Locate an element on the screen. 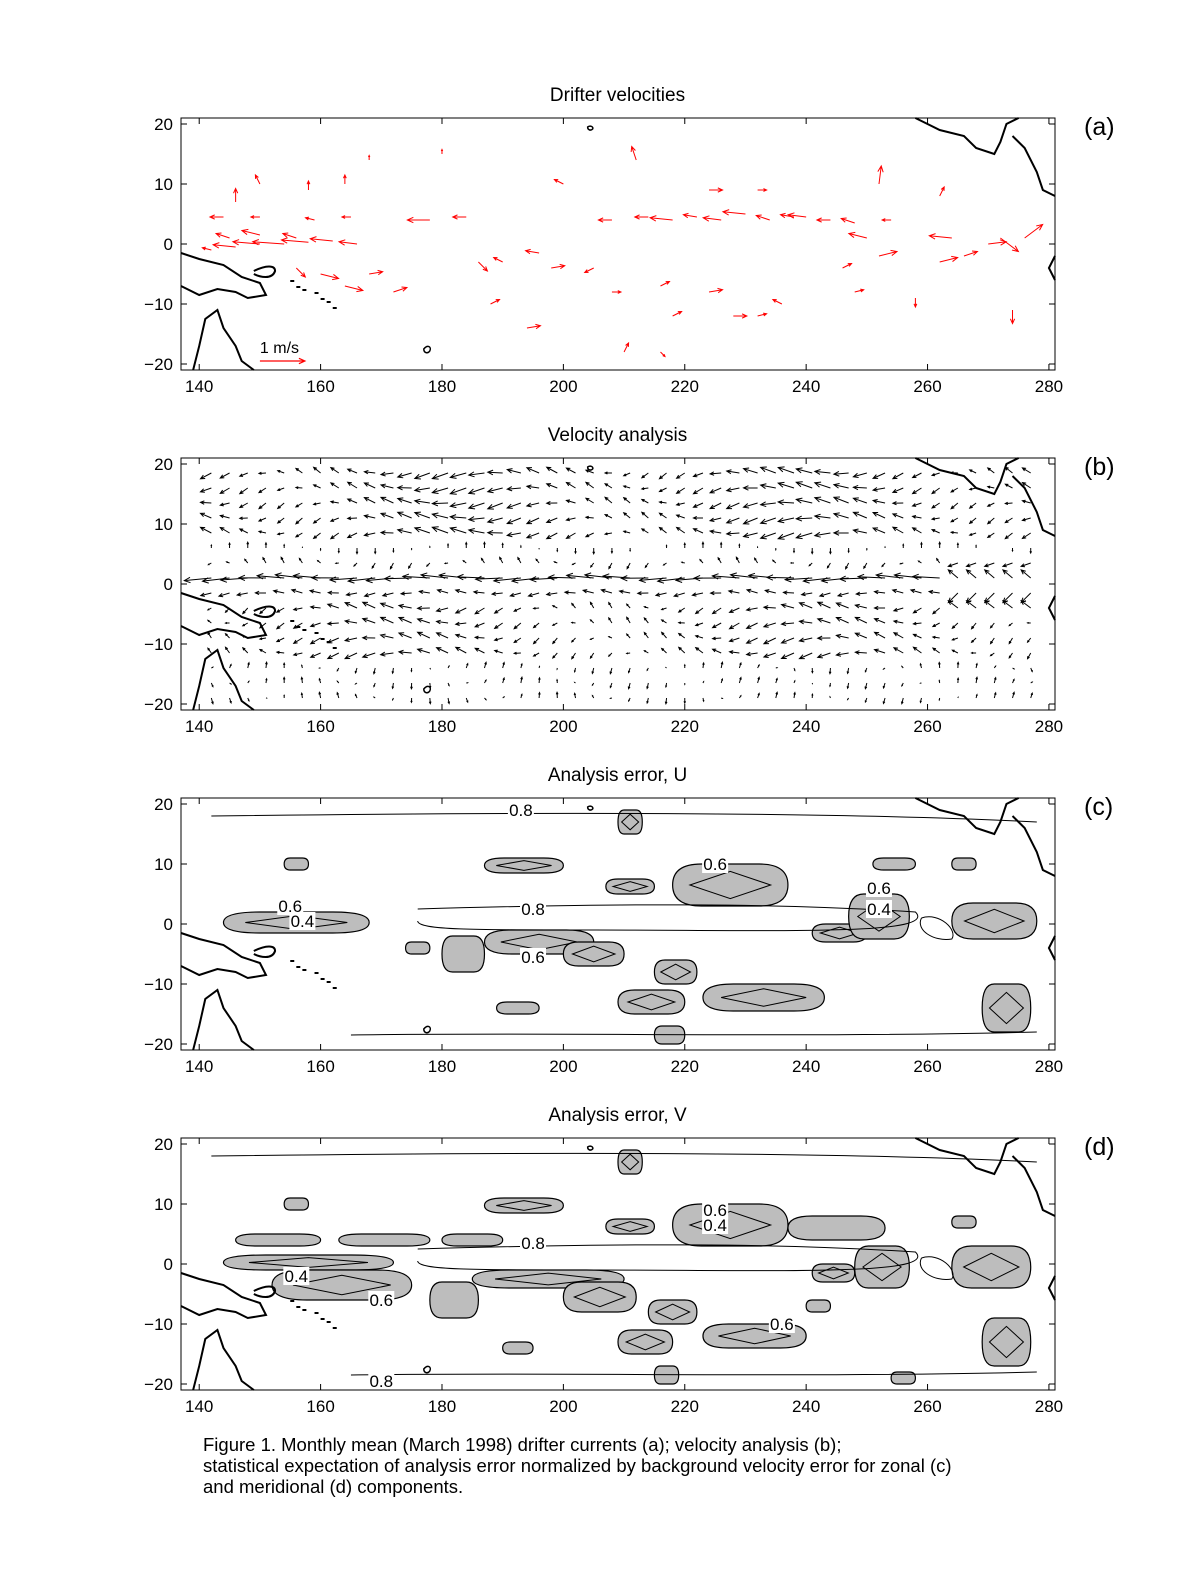 The image size is (1200, 1575). mexico-coast is located at coordinates (967, 1156).